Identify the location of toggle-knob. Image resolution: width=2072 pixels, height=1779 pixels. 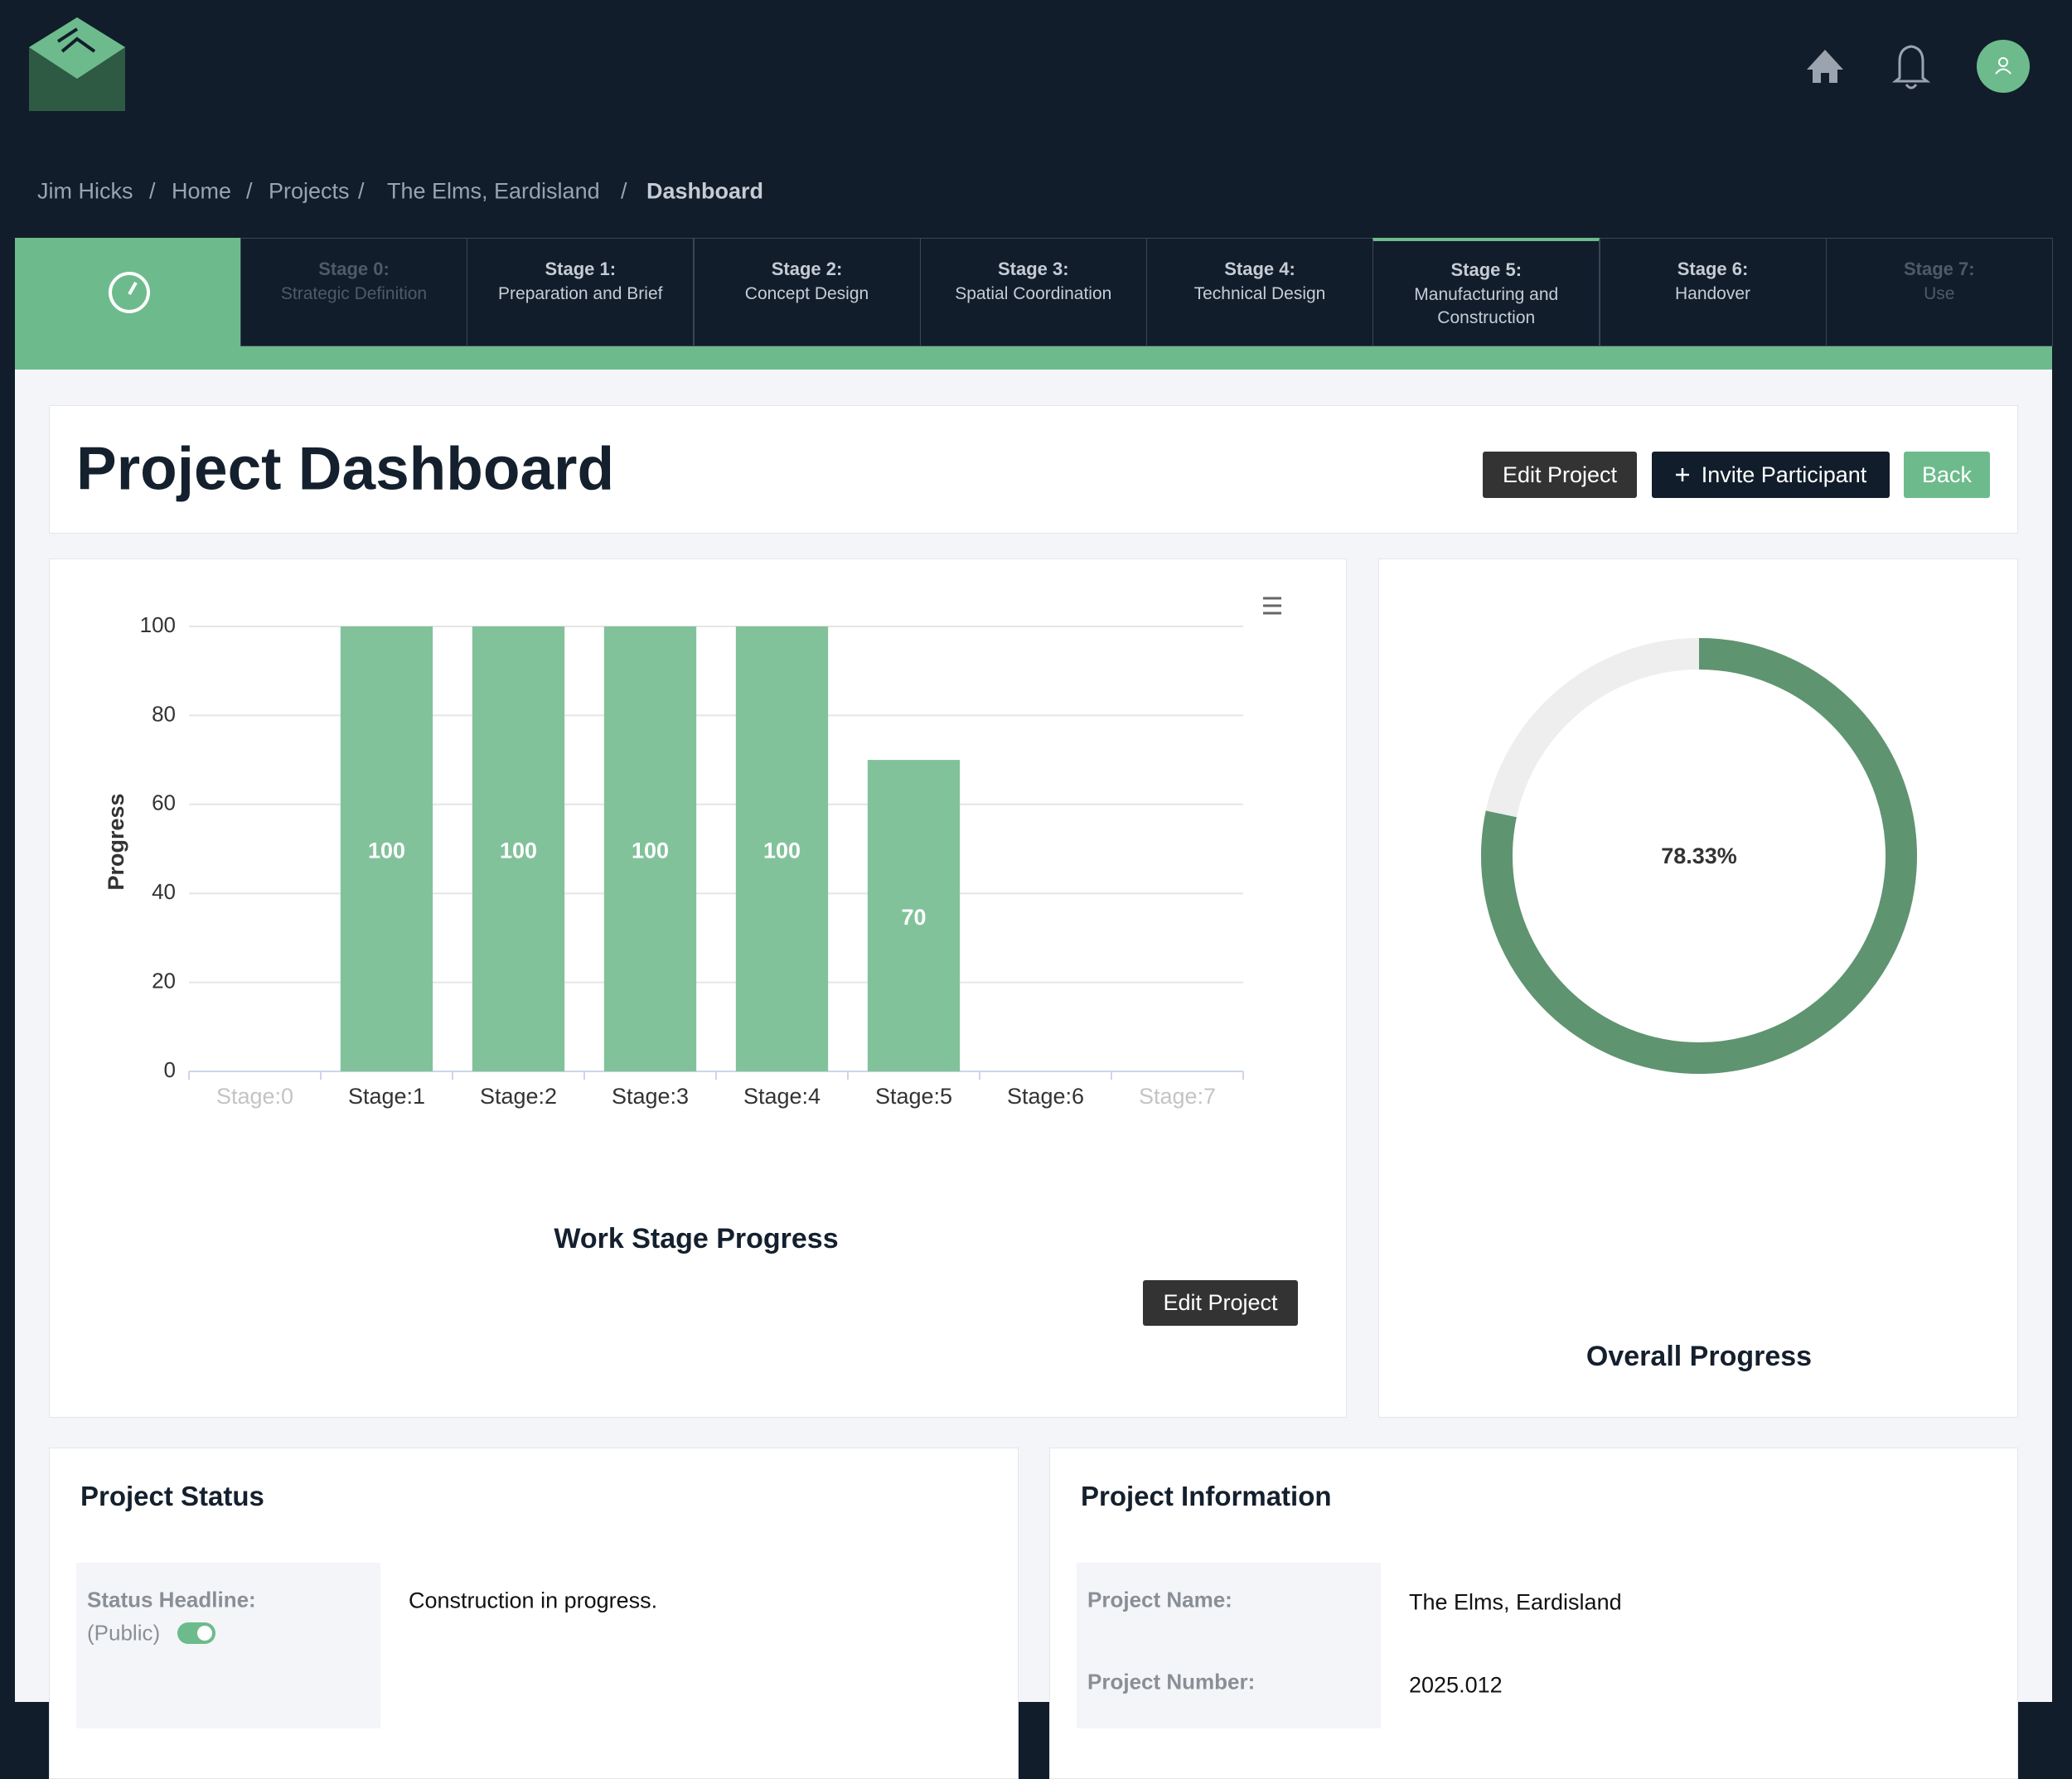
(204, 1633).